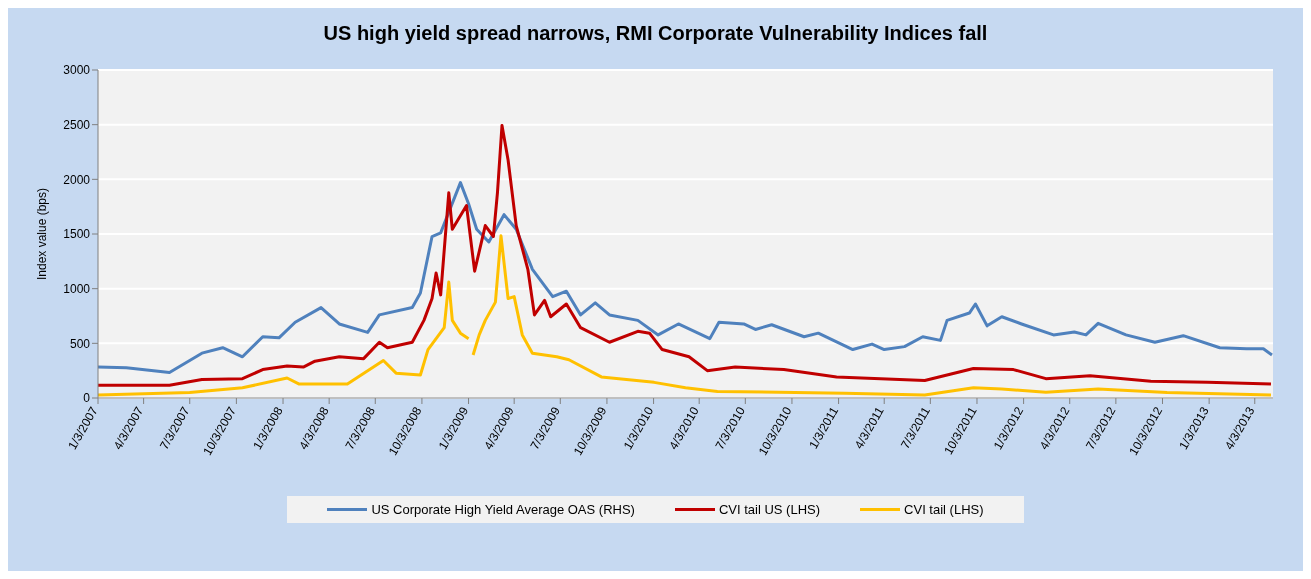  Describe the element at coordinates (42, 234) in the screenshot. I see `y-axis-title: Index value (bps)` at that location.